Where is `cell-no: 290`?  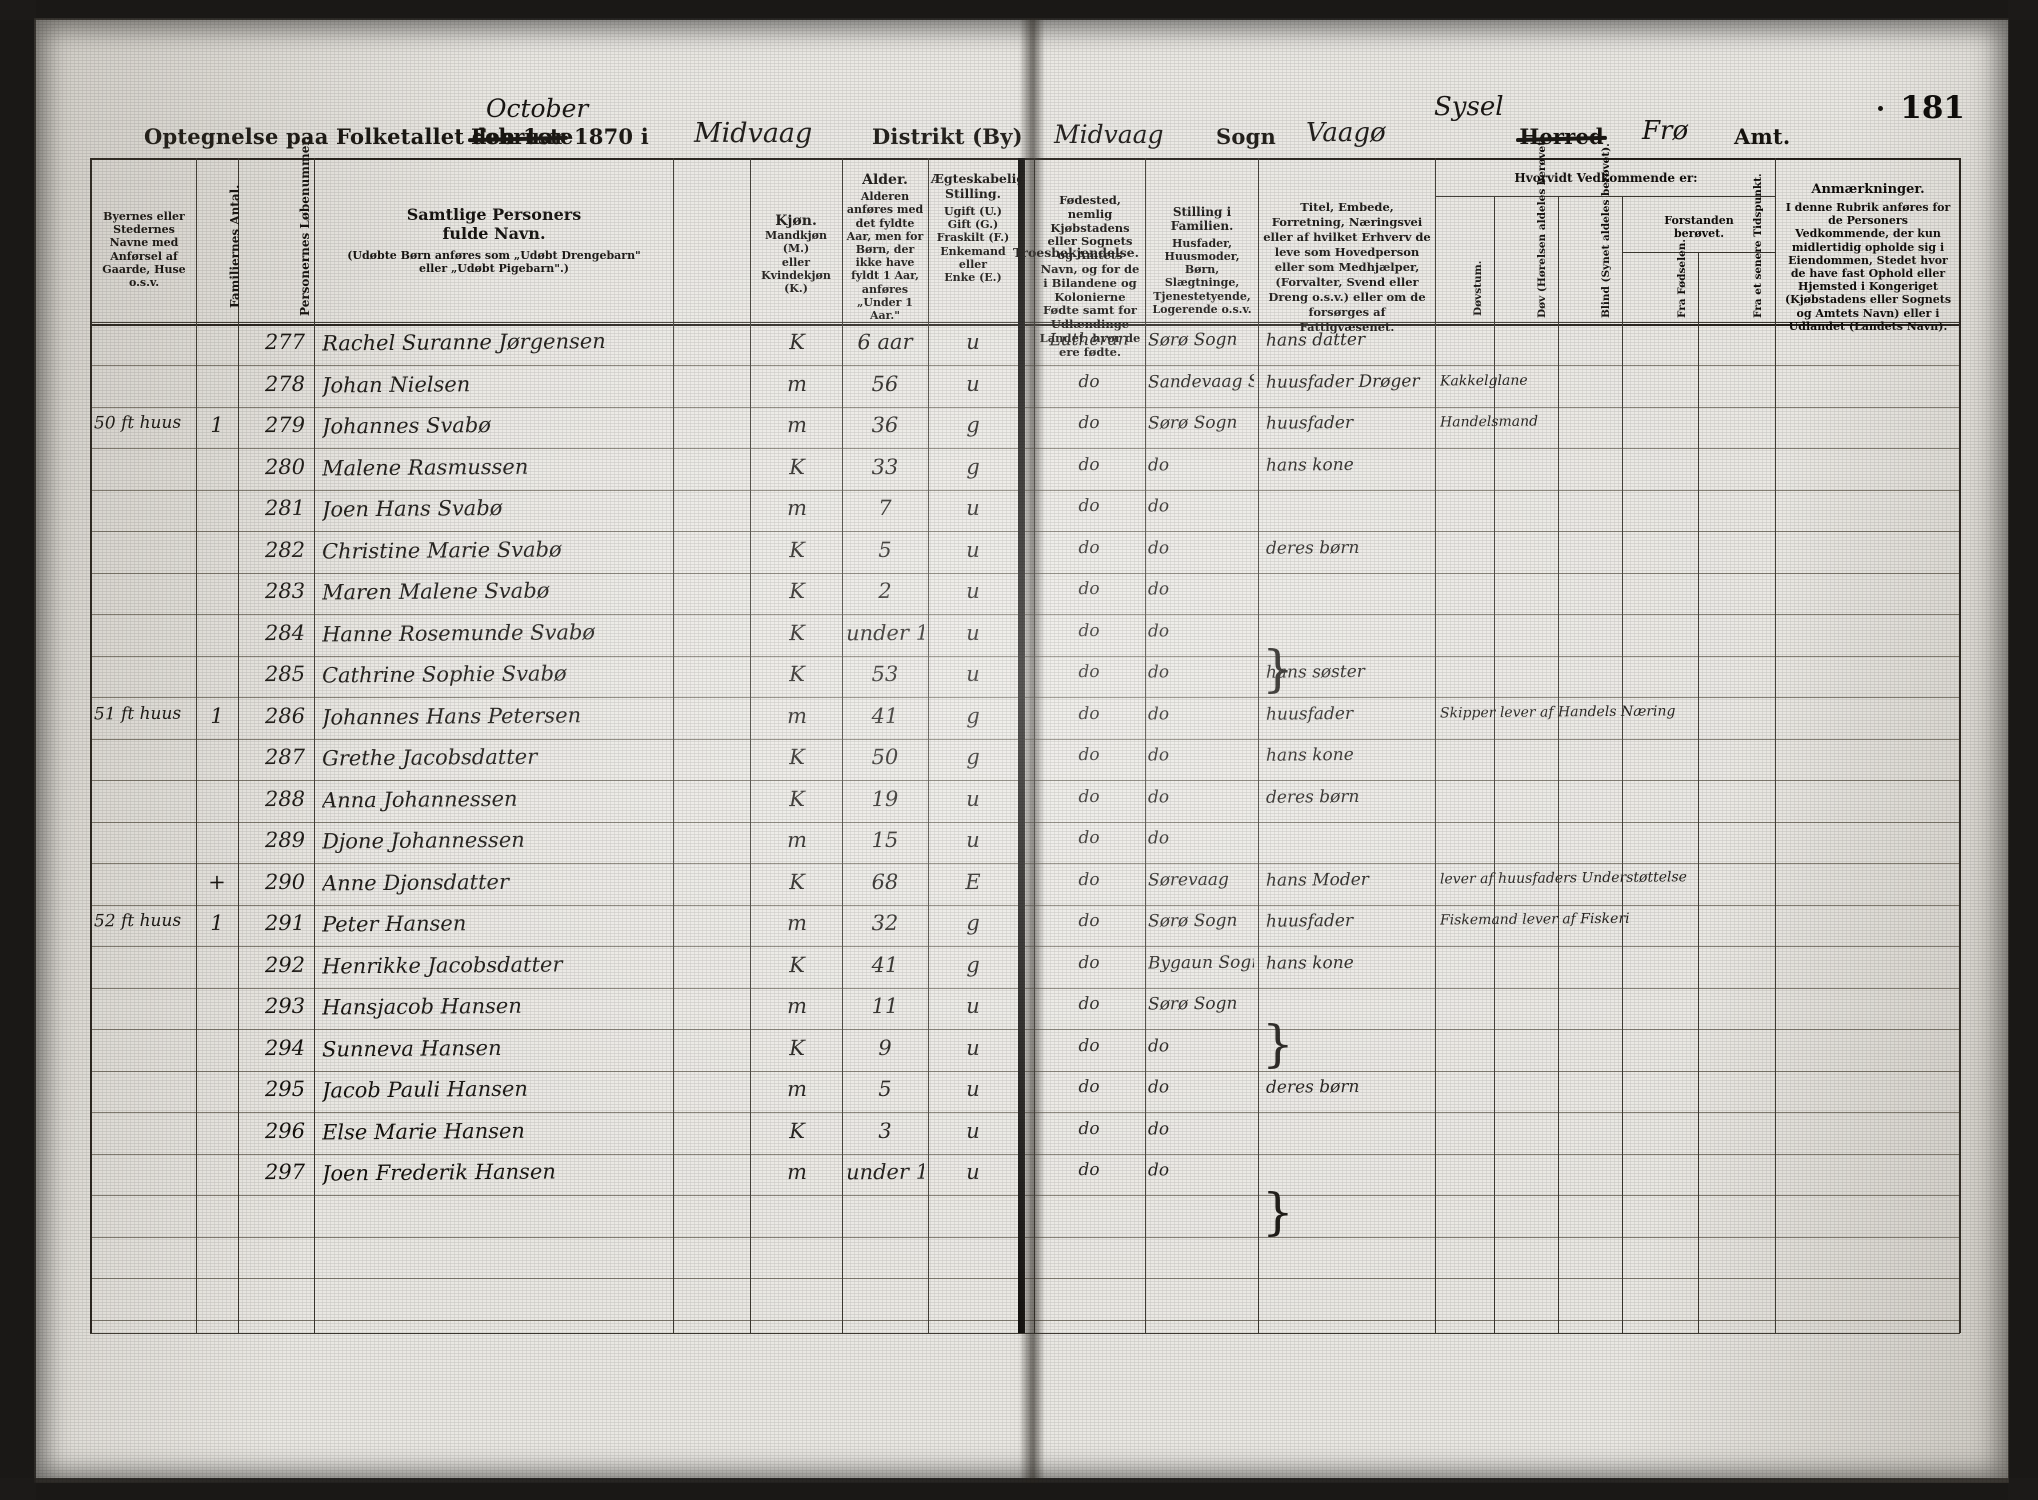 cell-no: 290 is located at coordinates (285, 881).